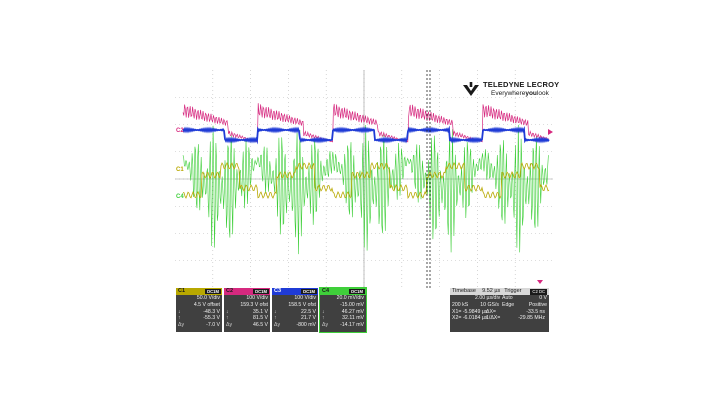 This screenshot has height=400, width=720. I want to click on trigger-position-marker, so click(540, 282).